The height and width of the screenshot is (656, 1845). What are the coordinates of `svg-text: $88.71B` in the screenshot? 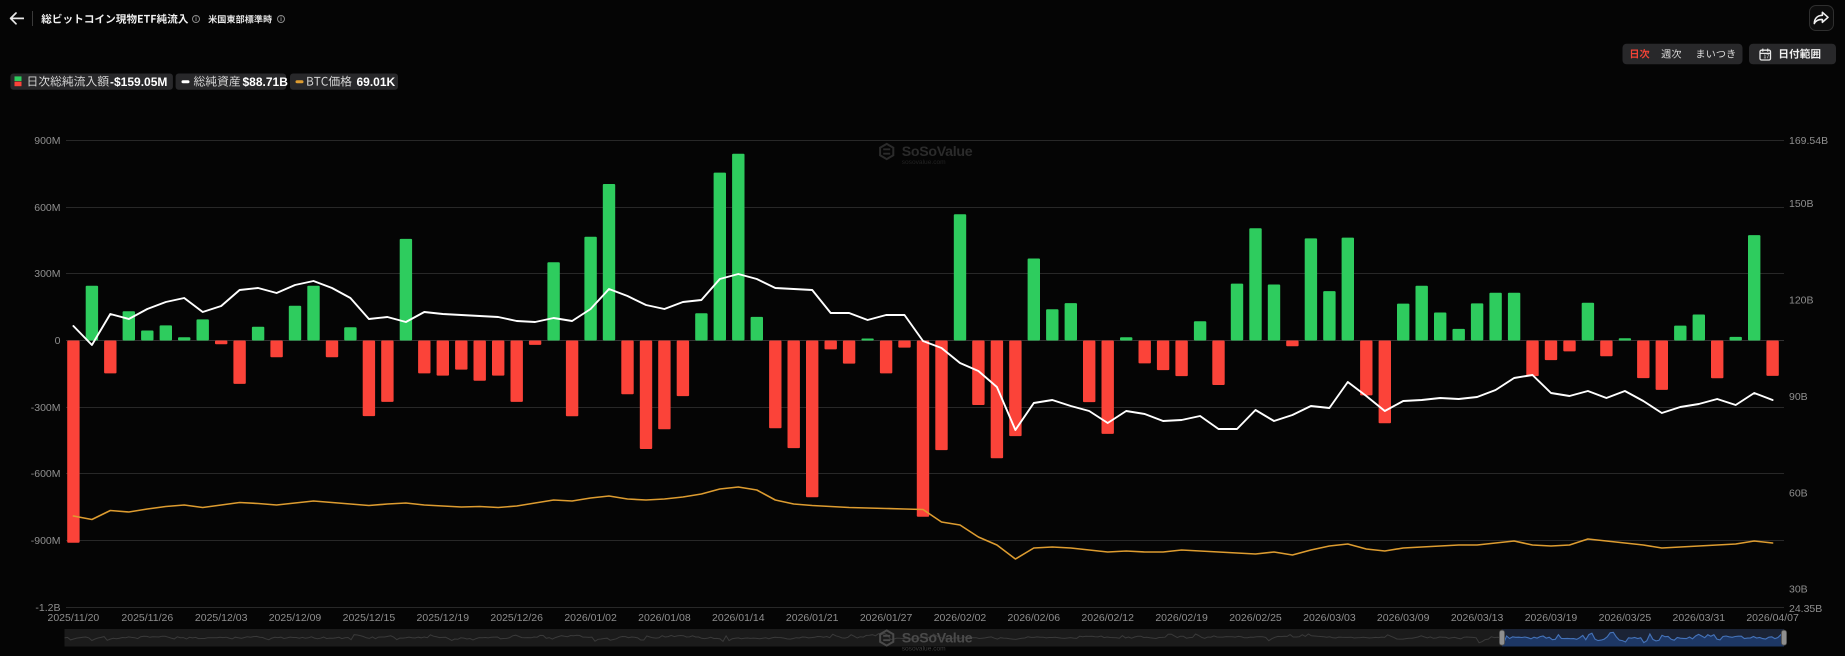 It's located at (266, 82).